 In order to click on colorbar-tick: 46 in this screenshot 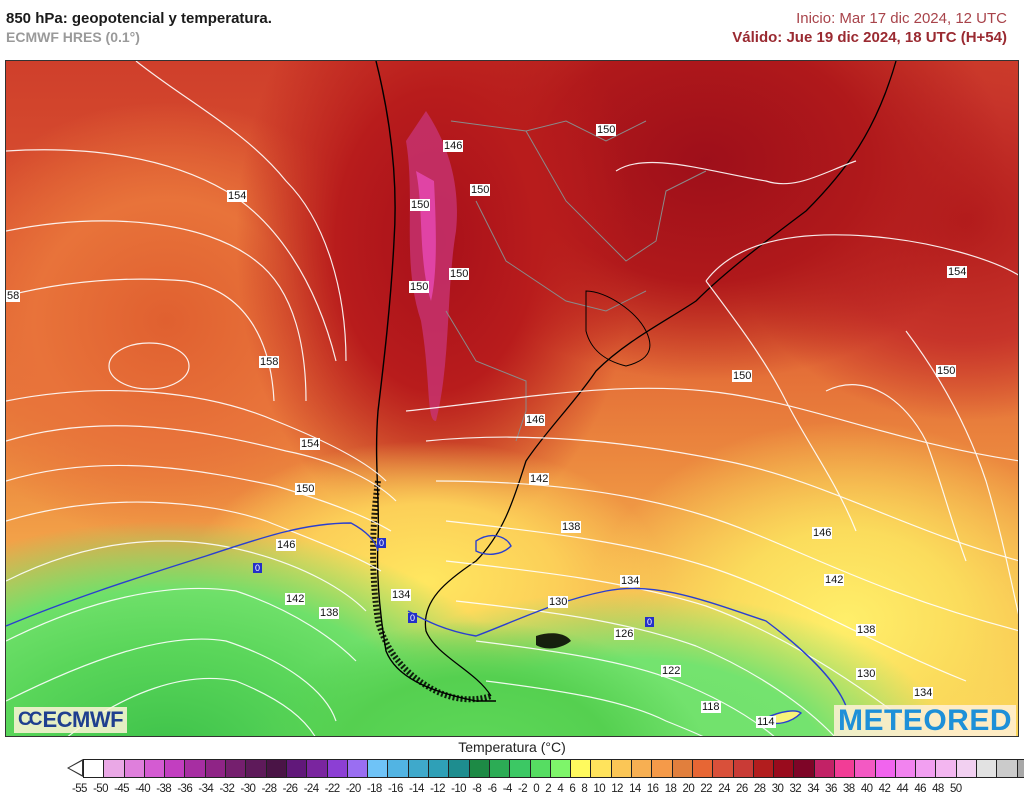, I will do `click(920, 789)`.